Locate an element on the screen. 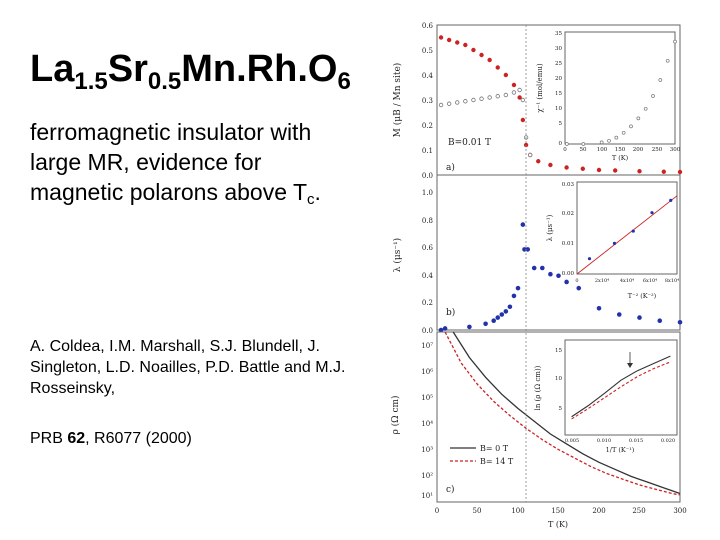  inset-a-xtick: 150 is located at coordinates (620, 150).